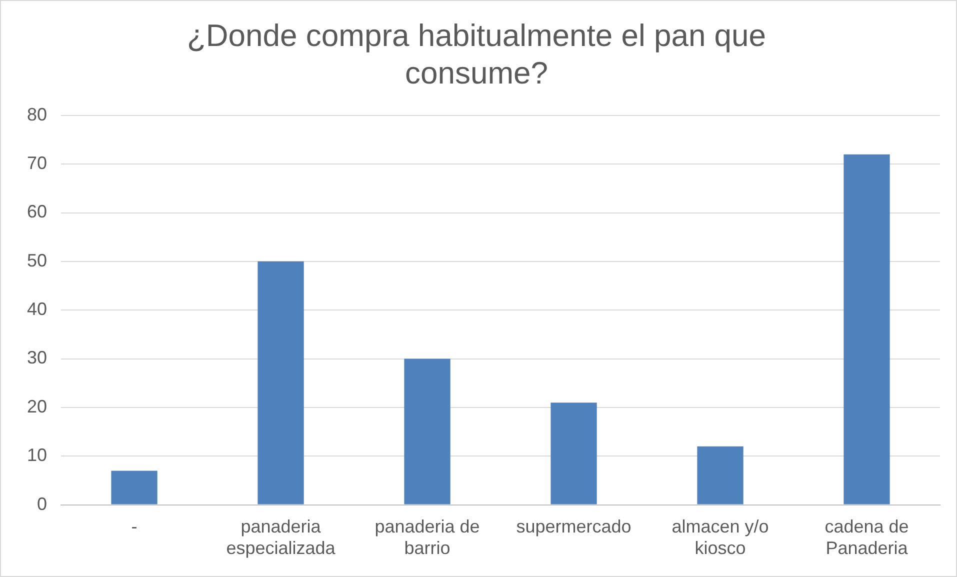 The image size is (957, 577). What do you see at coordinates (37, 163) in the screenshot?
I see `y-tick-label: 70` at bounding box center [37, 163].